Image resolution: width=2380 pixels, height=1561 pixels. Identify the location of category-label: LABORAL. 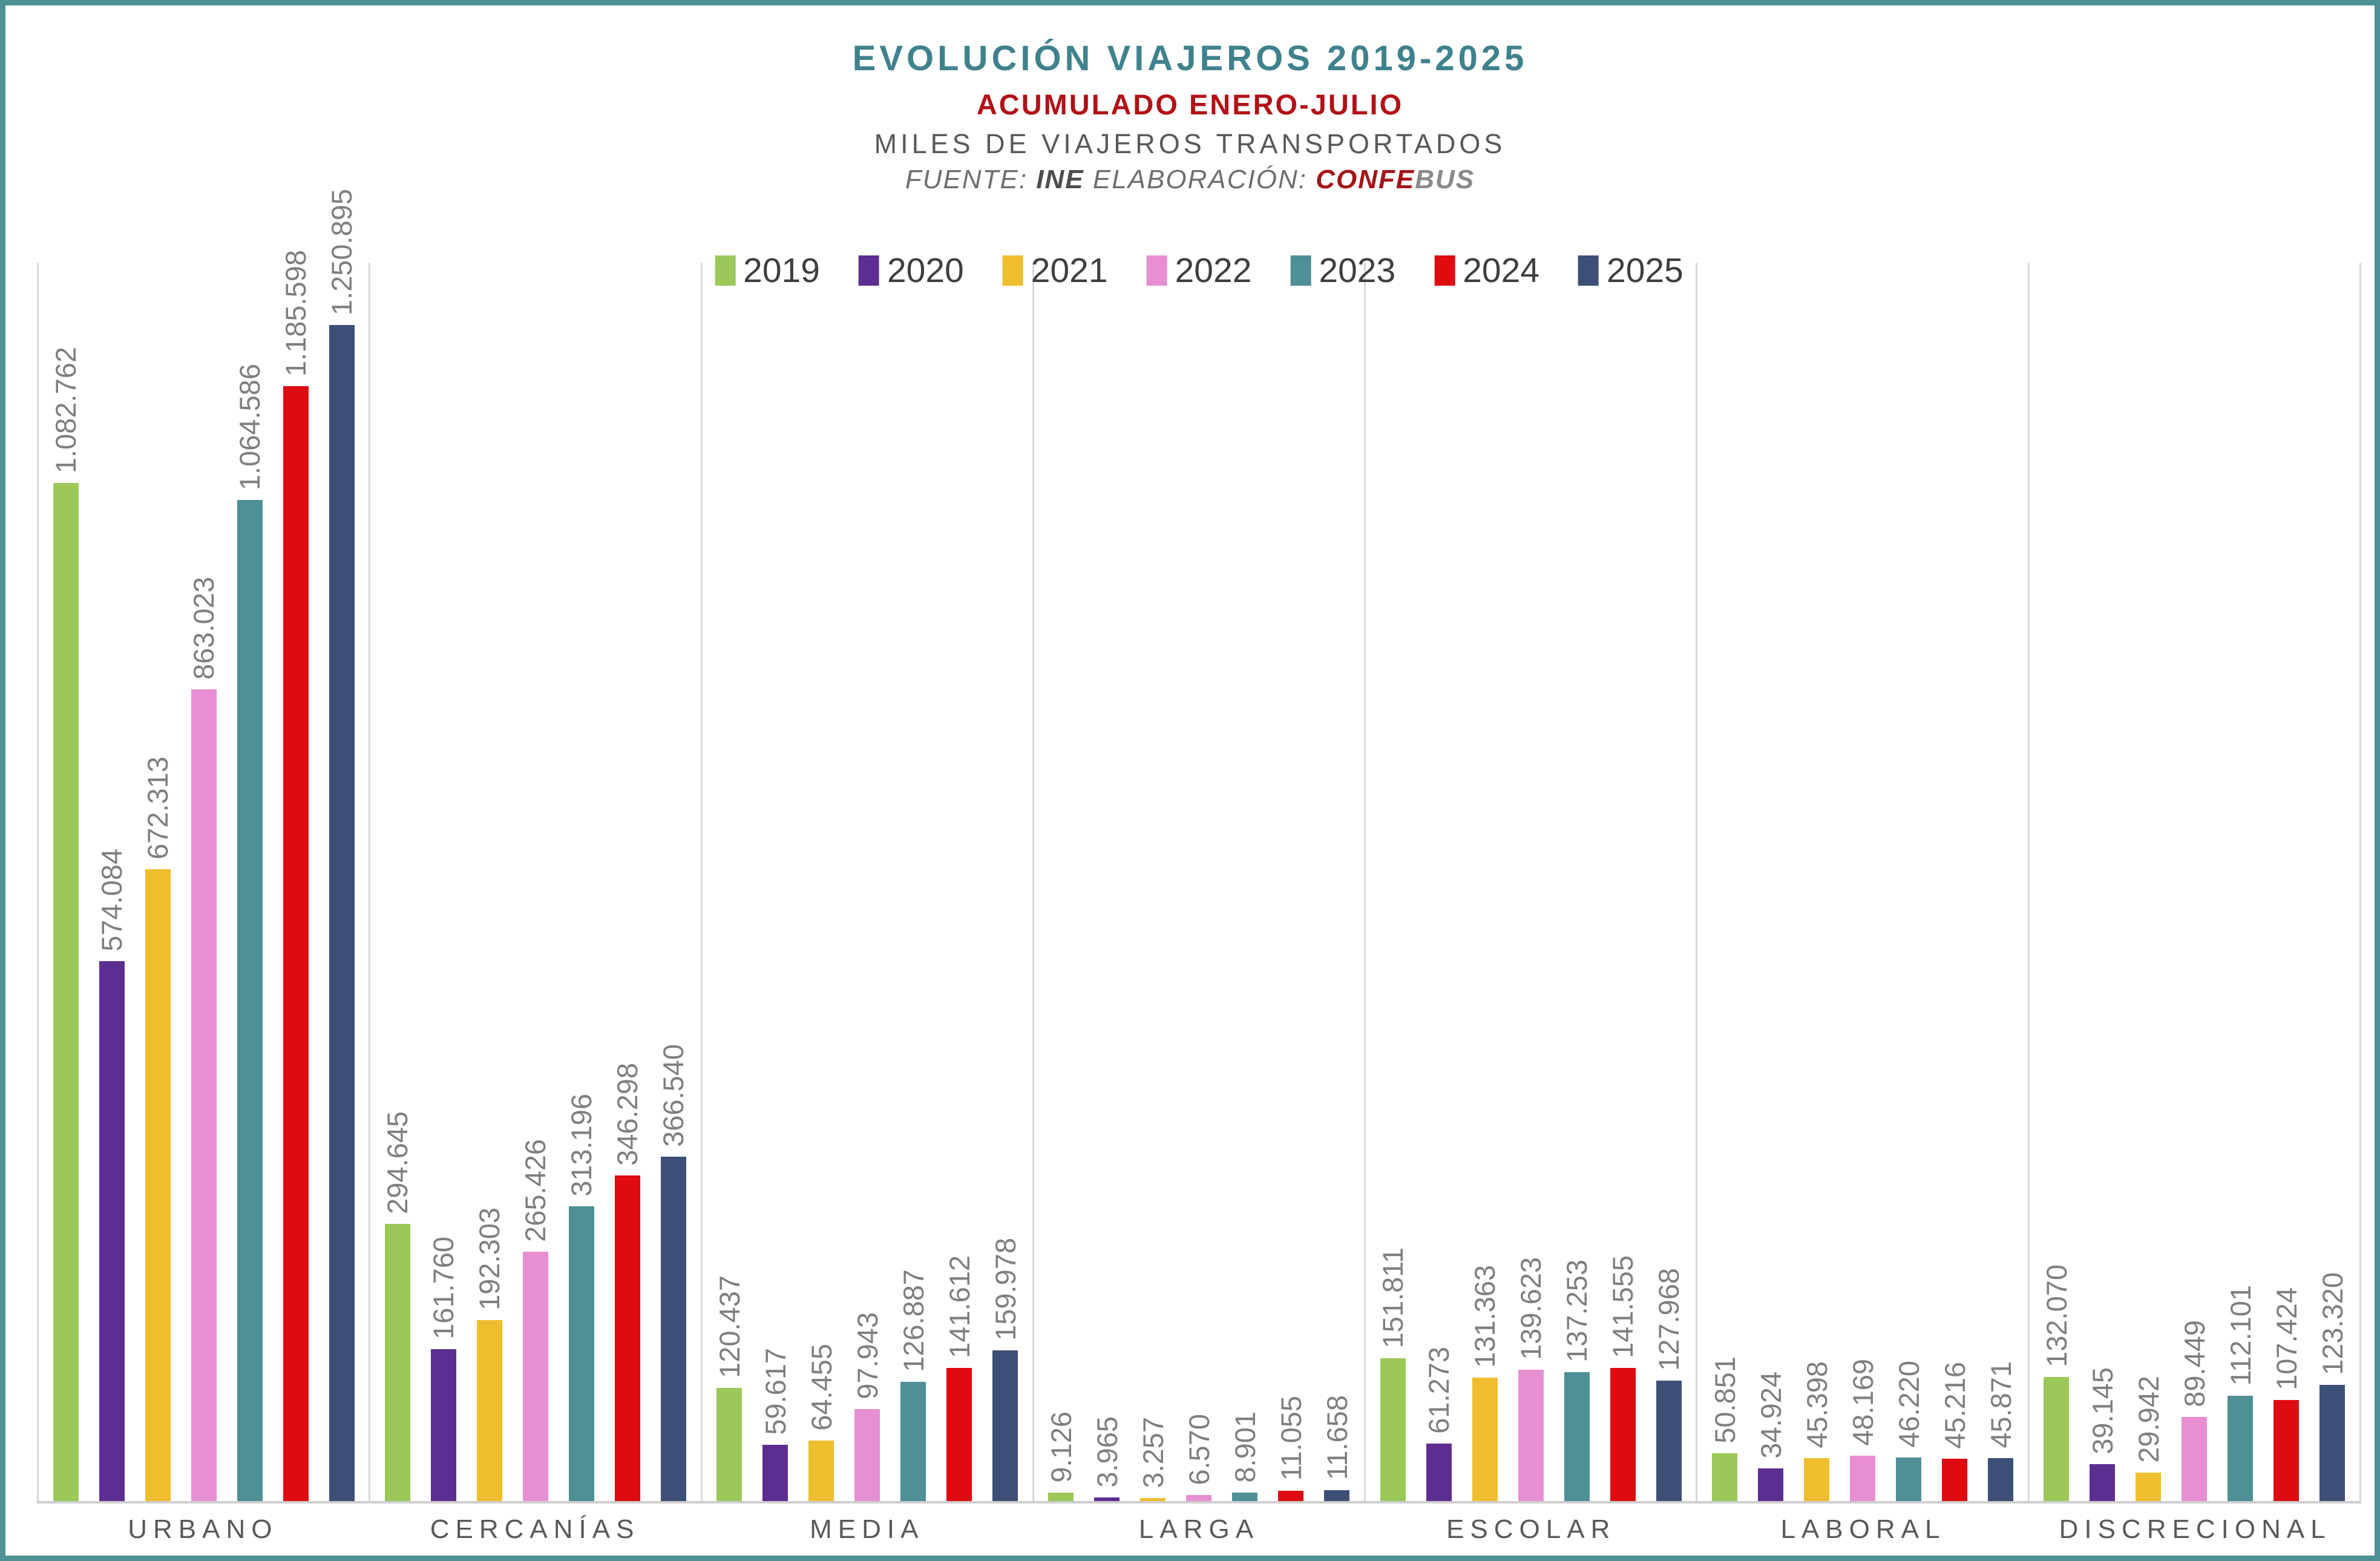
(1863, 1529).